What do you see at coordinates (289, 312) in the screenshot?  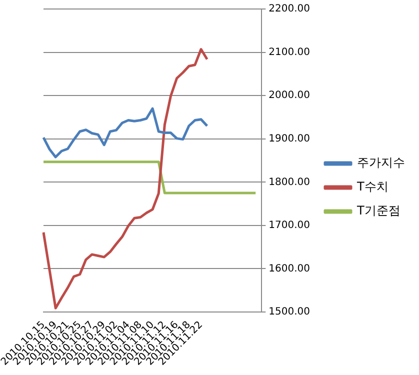 I see `y-tick-label: 1500.00` at bounding box center [289, 312].